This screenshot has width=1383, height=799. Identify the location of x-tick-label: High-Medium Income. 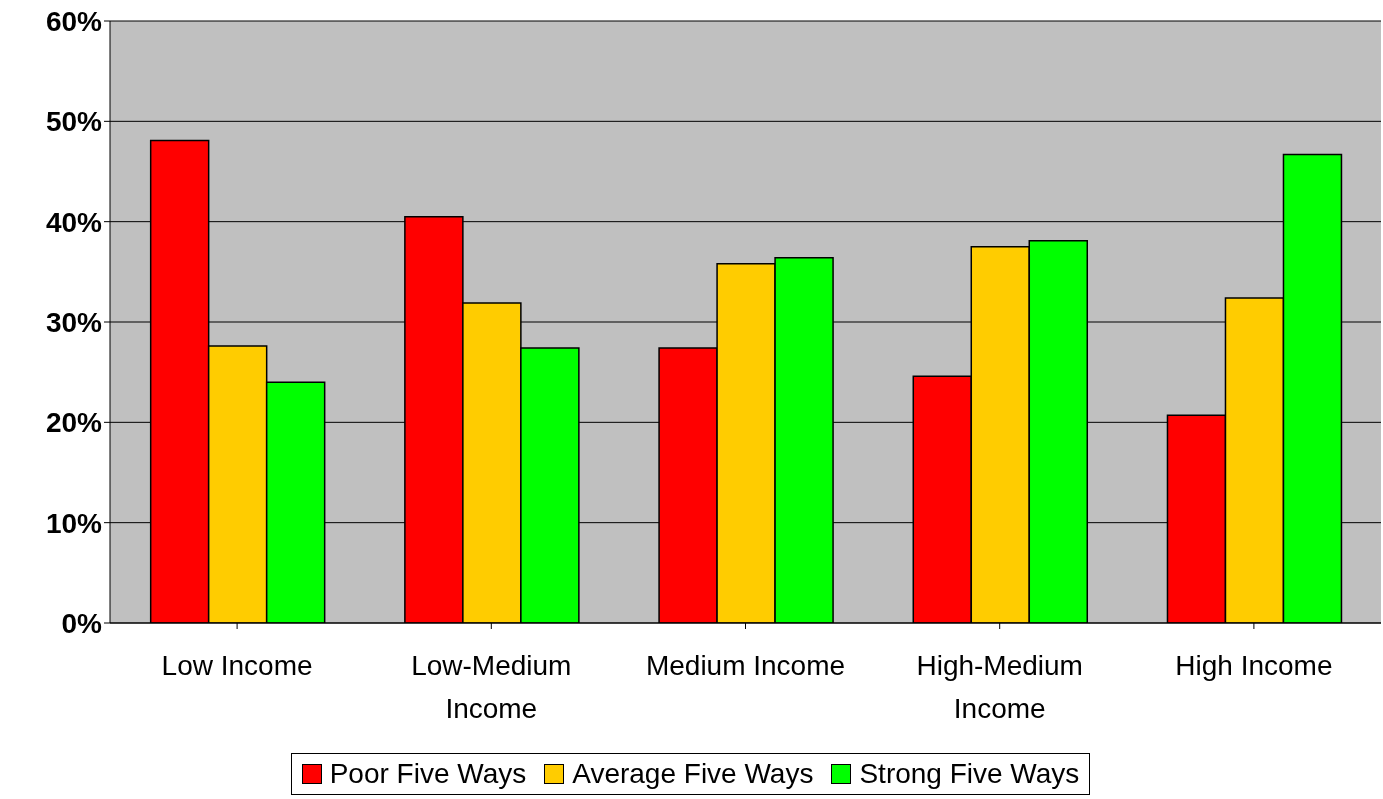
(999, 687).